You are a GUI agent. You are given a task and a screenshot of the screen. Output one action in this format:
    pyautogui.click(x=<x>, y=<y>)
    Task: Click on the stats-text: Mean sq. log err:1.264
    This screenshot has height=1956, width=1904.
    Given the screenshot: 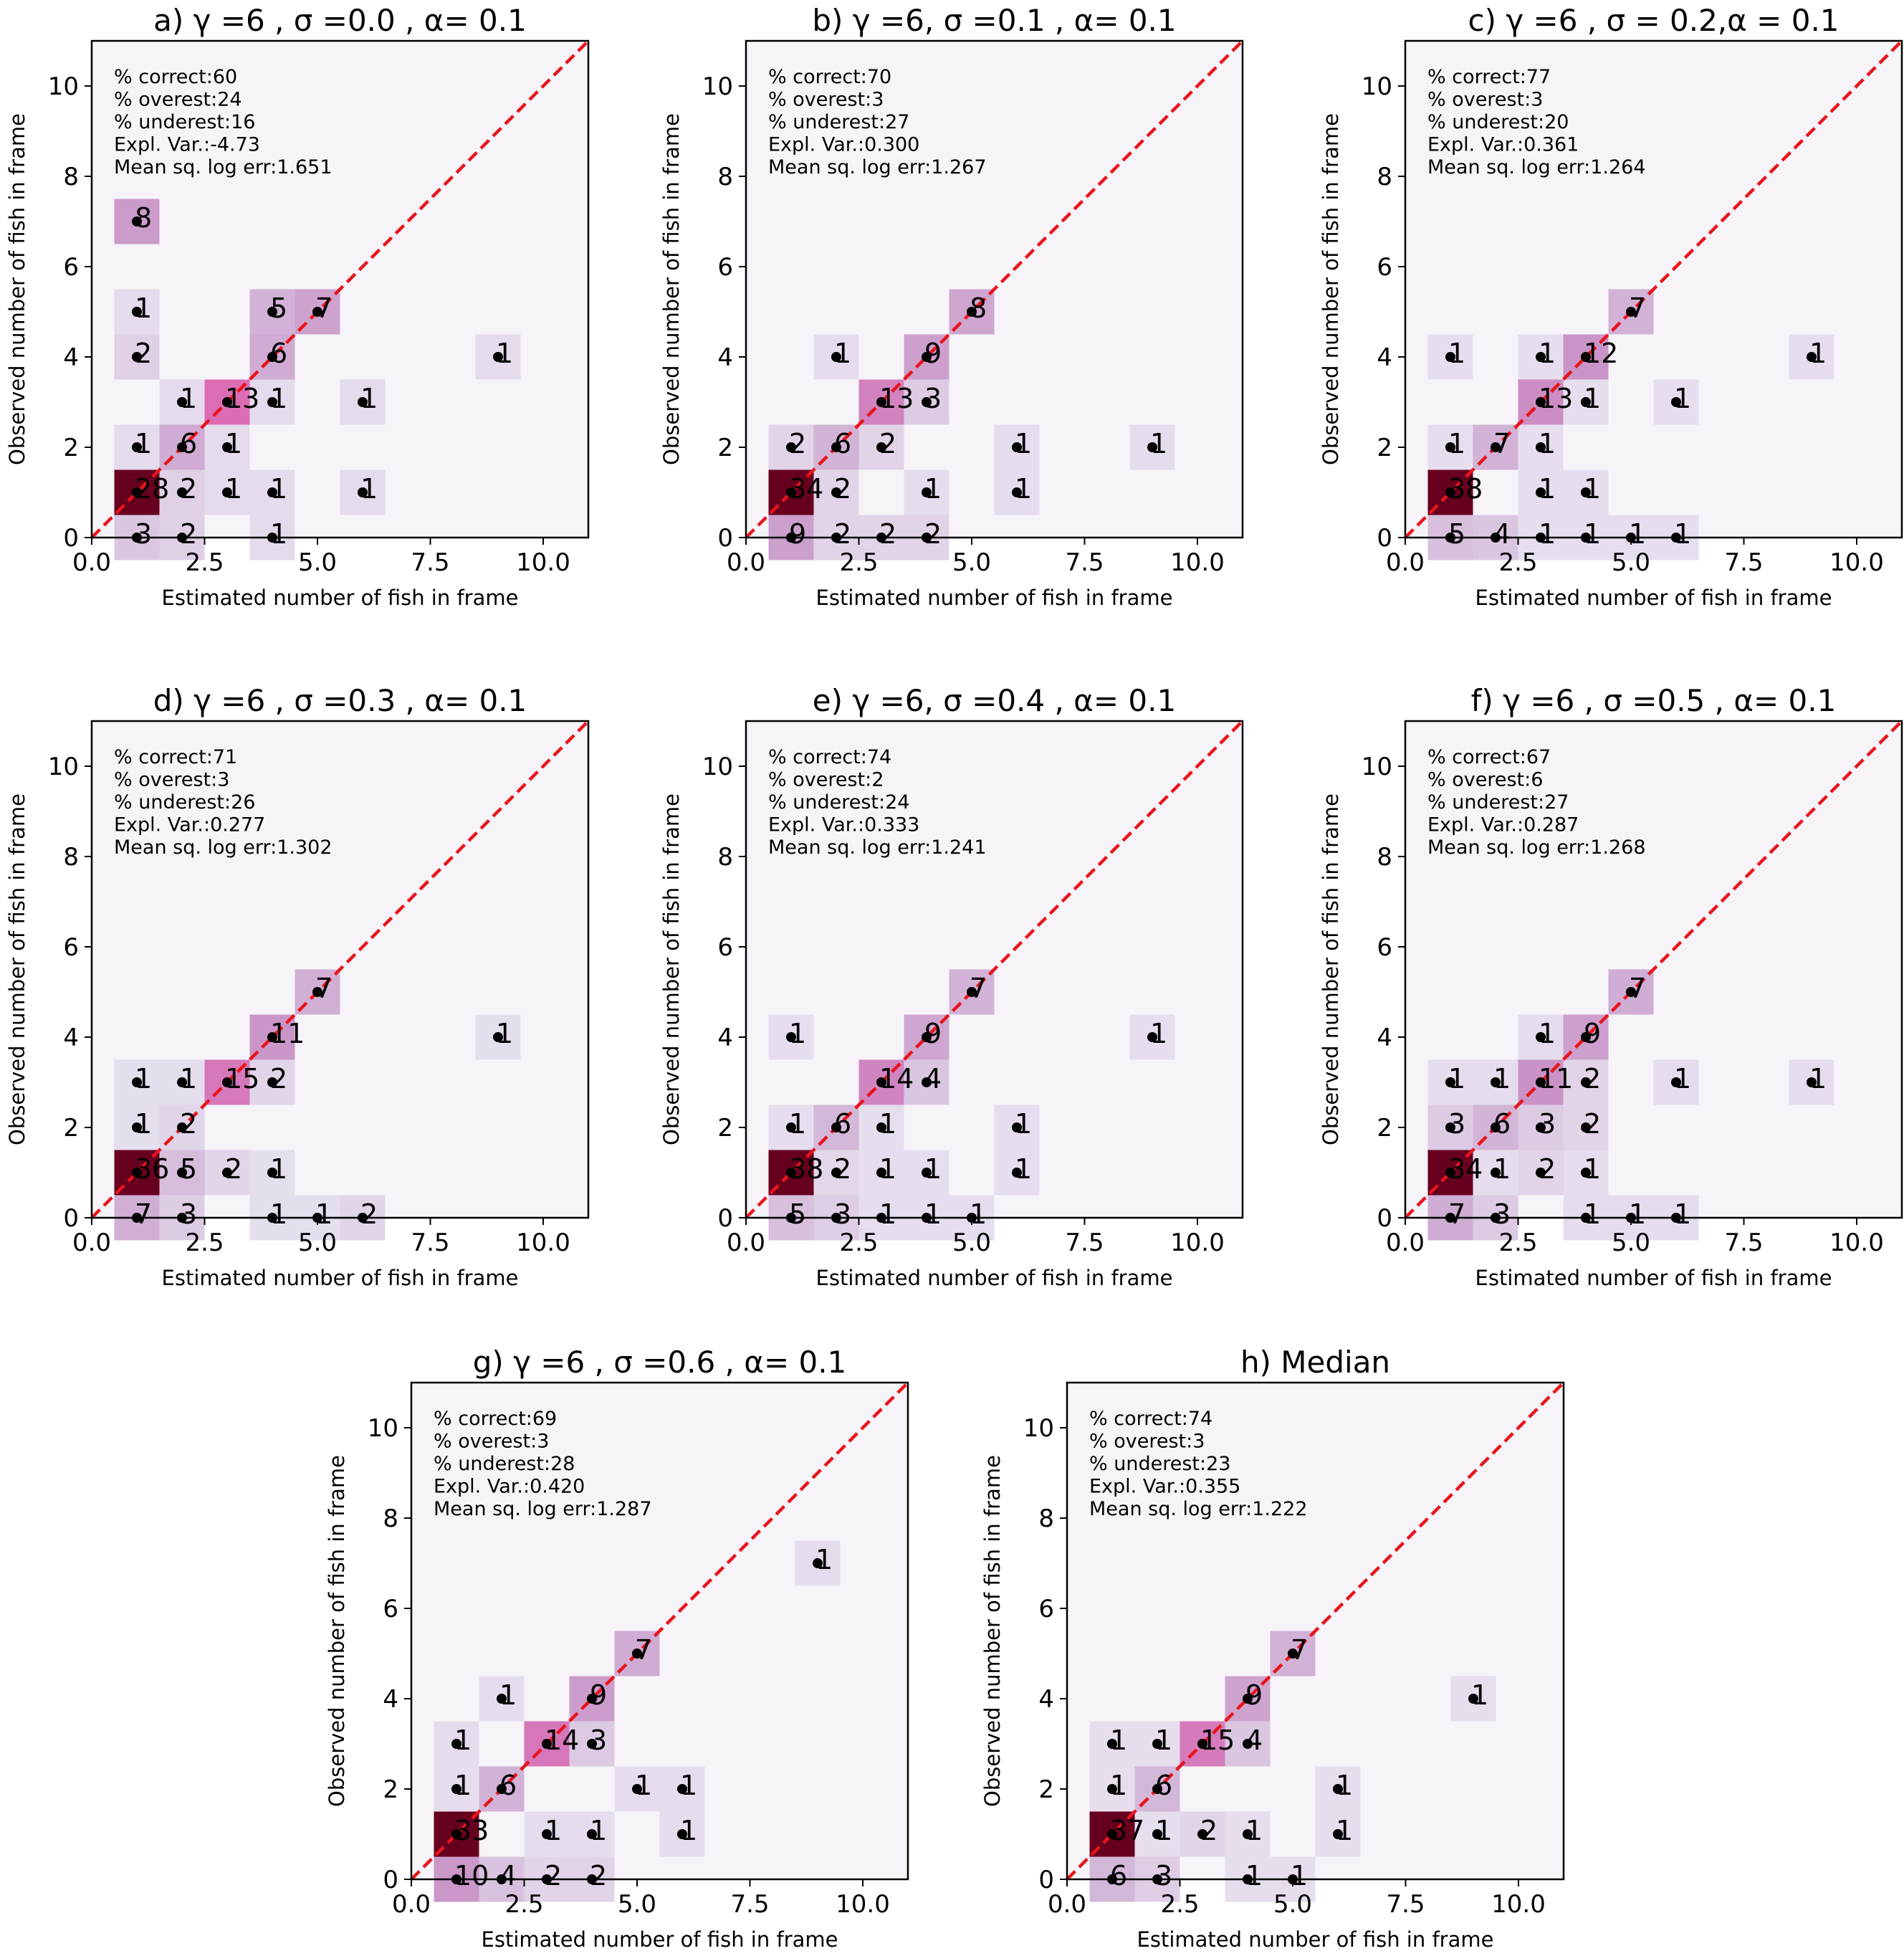 What is the action you would take?
    pyautogui.click(x=1537, y=167)
    